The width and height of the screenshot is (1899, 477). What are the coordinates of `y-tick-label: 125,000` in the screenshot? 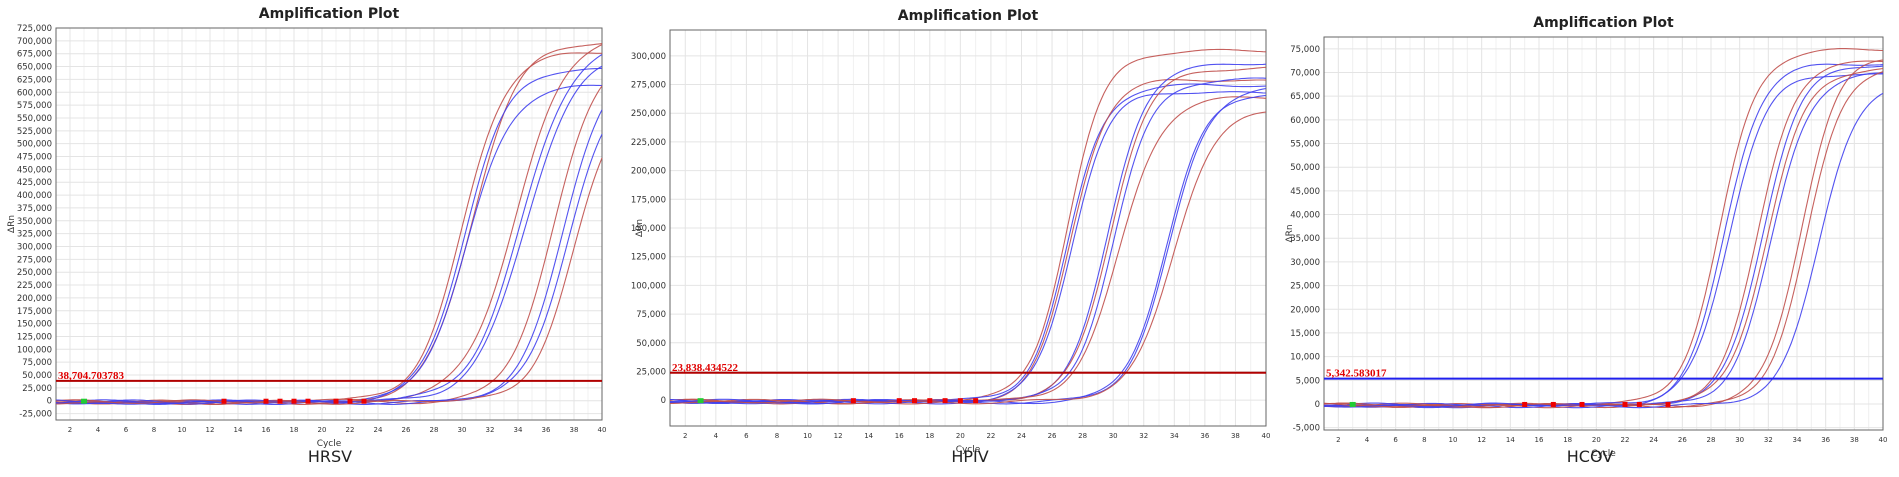 It's located at (34, 337).